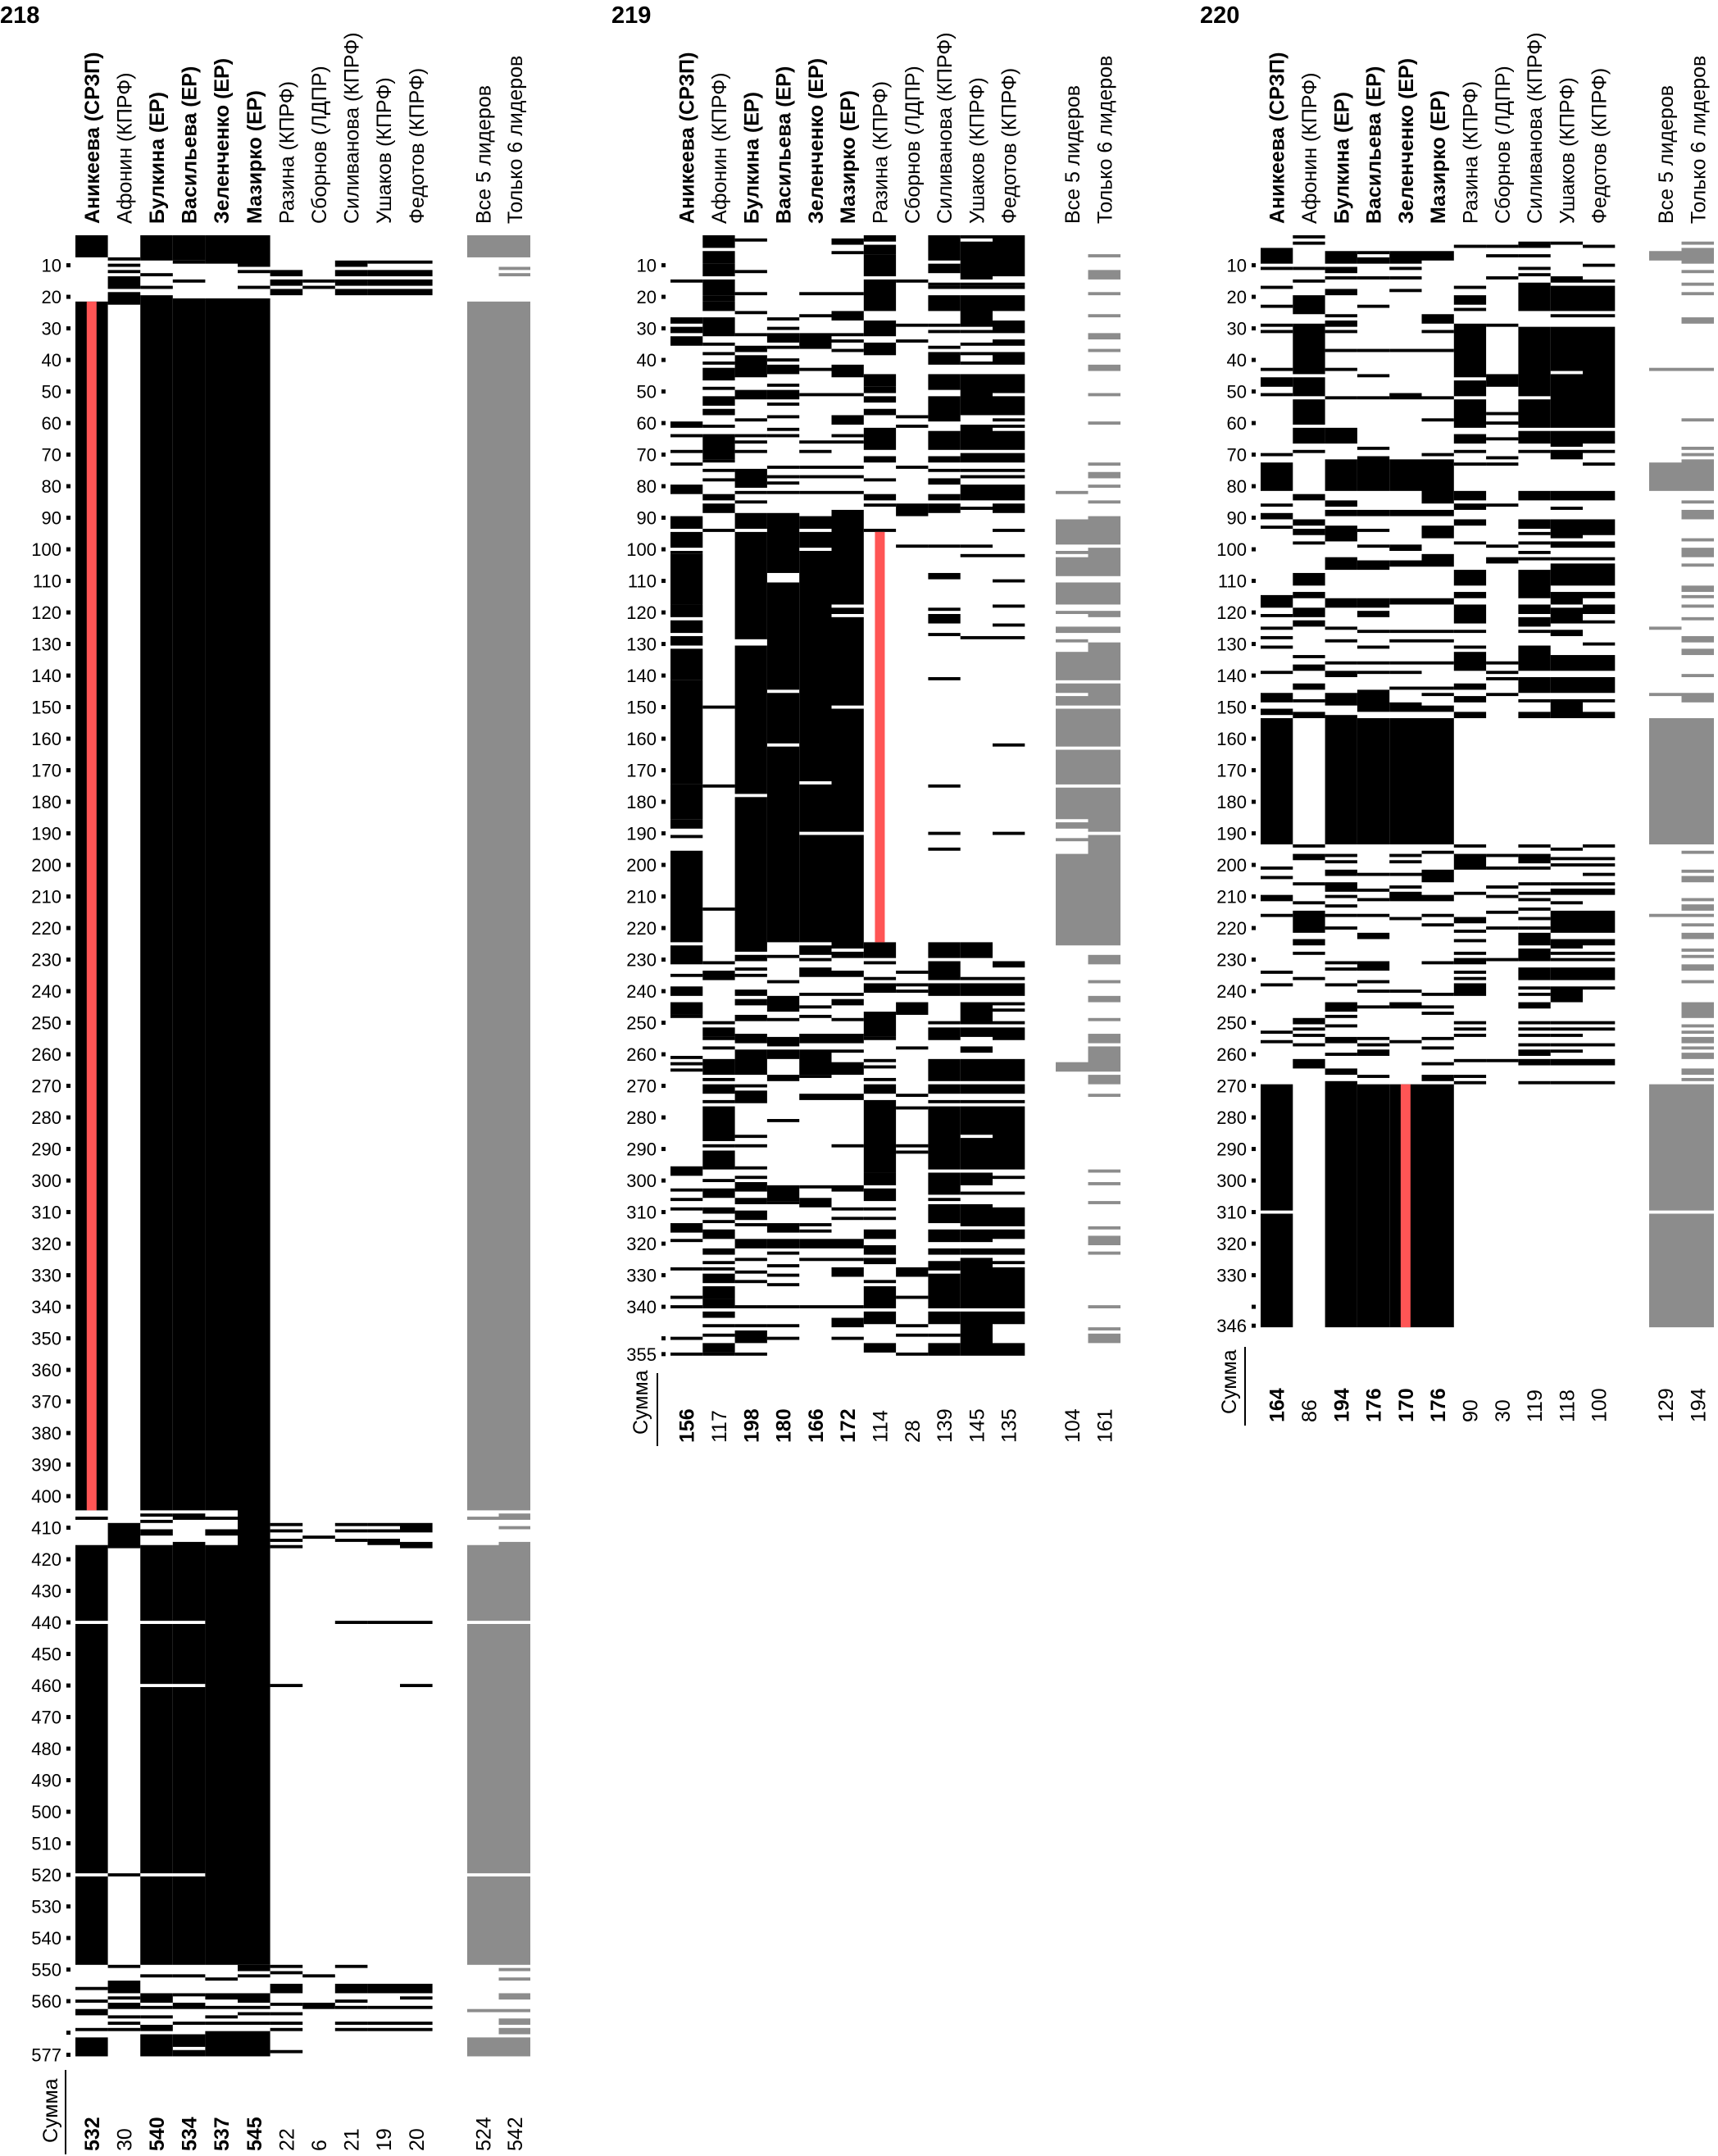  Describe the element at coordinates (647, 266) in the screenshot. I see `tick-label: 10` at that location.